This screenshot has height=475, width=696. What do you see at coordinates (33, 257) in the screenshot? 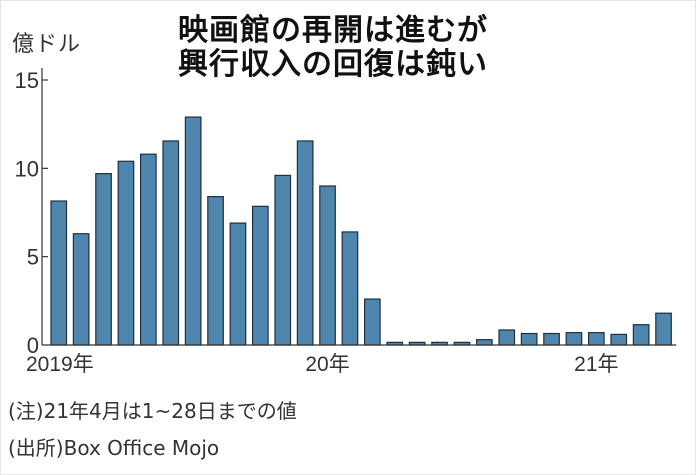
I see `y-tick-label: 5` at bounding box center [33, 257].